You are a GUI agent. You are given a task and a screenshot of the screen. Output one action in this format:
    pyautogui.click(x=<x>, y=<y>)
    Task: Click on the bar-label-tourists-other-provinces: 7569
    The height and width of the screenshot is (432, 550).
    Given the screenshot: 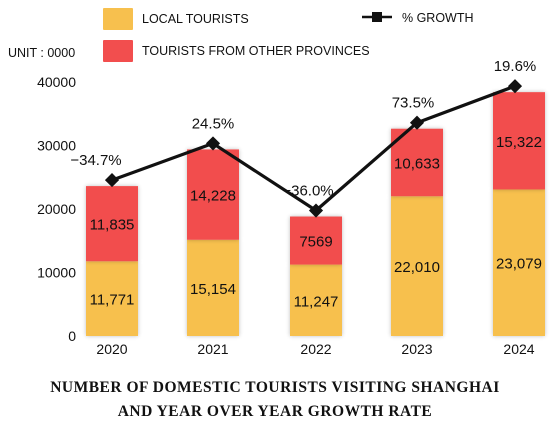 What is the action you would take?
    pyautogui.click(x=315, y=242)
    